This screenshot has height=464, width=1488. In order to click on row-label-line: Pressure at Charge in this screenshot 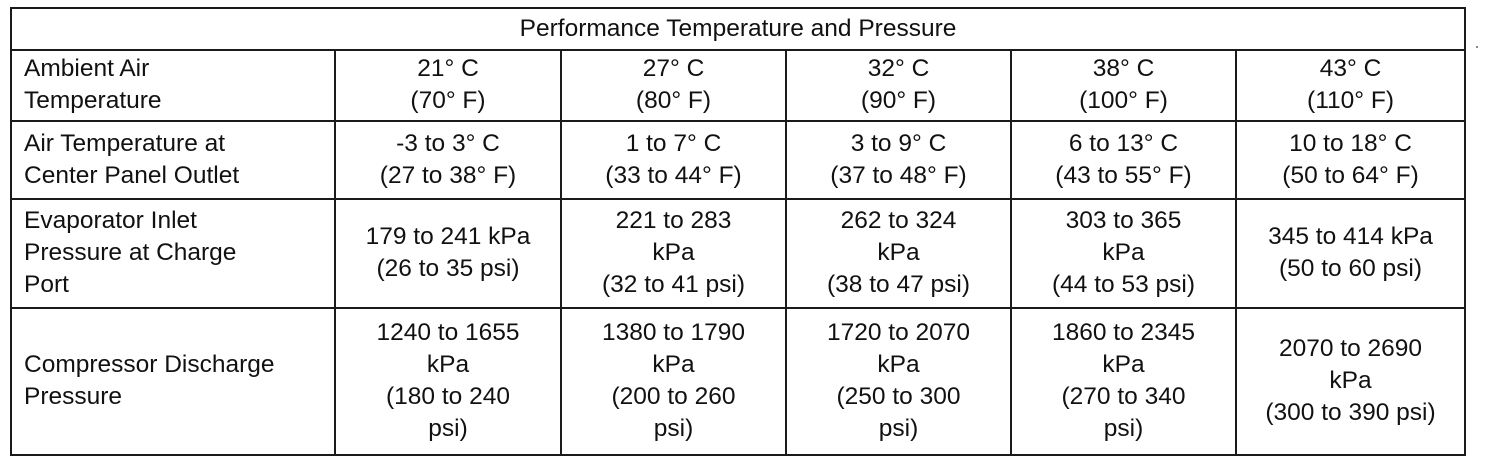, I will do `click(130, 253)`.